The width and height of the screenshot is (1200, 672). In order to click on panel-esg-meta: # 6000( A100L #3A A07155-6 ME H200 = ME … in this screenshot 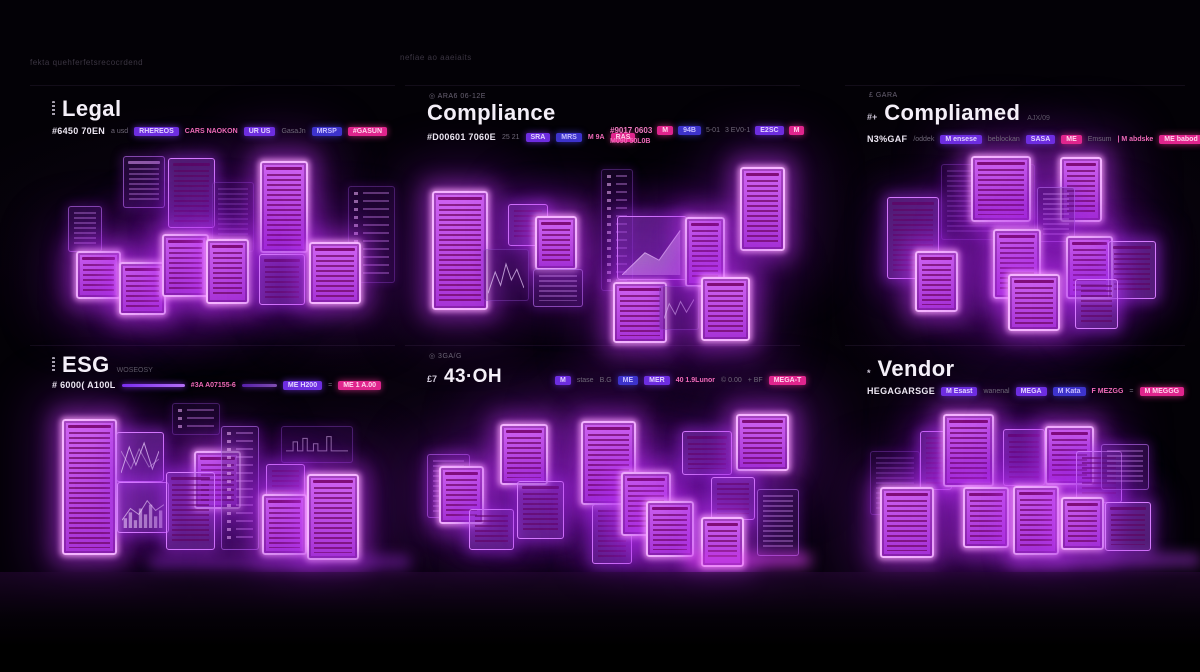, I will do `click(216, 385)`.